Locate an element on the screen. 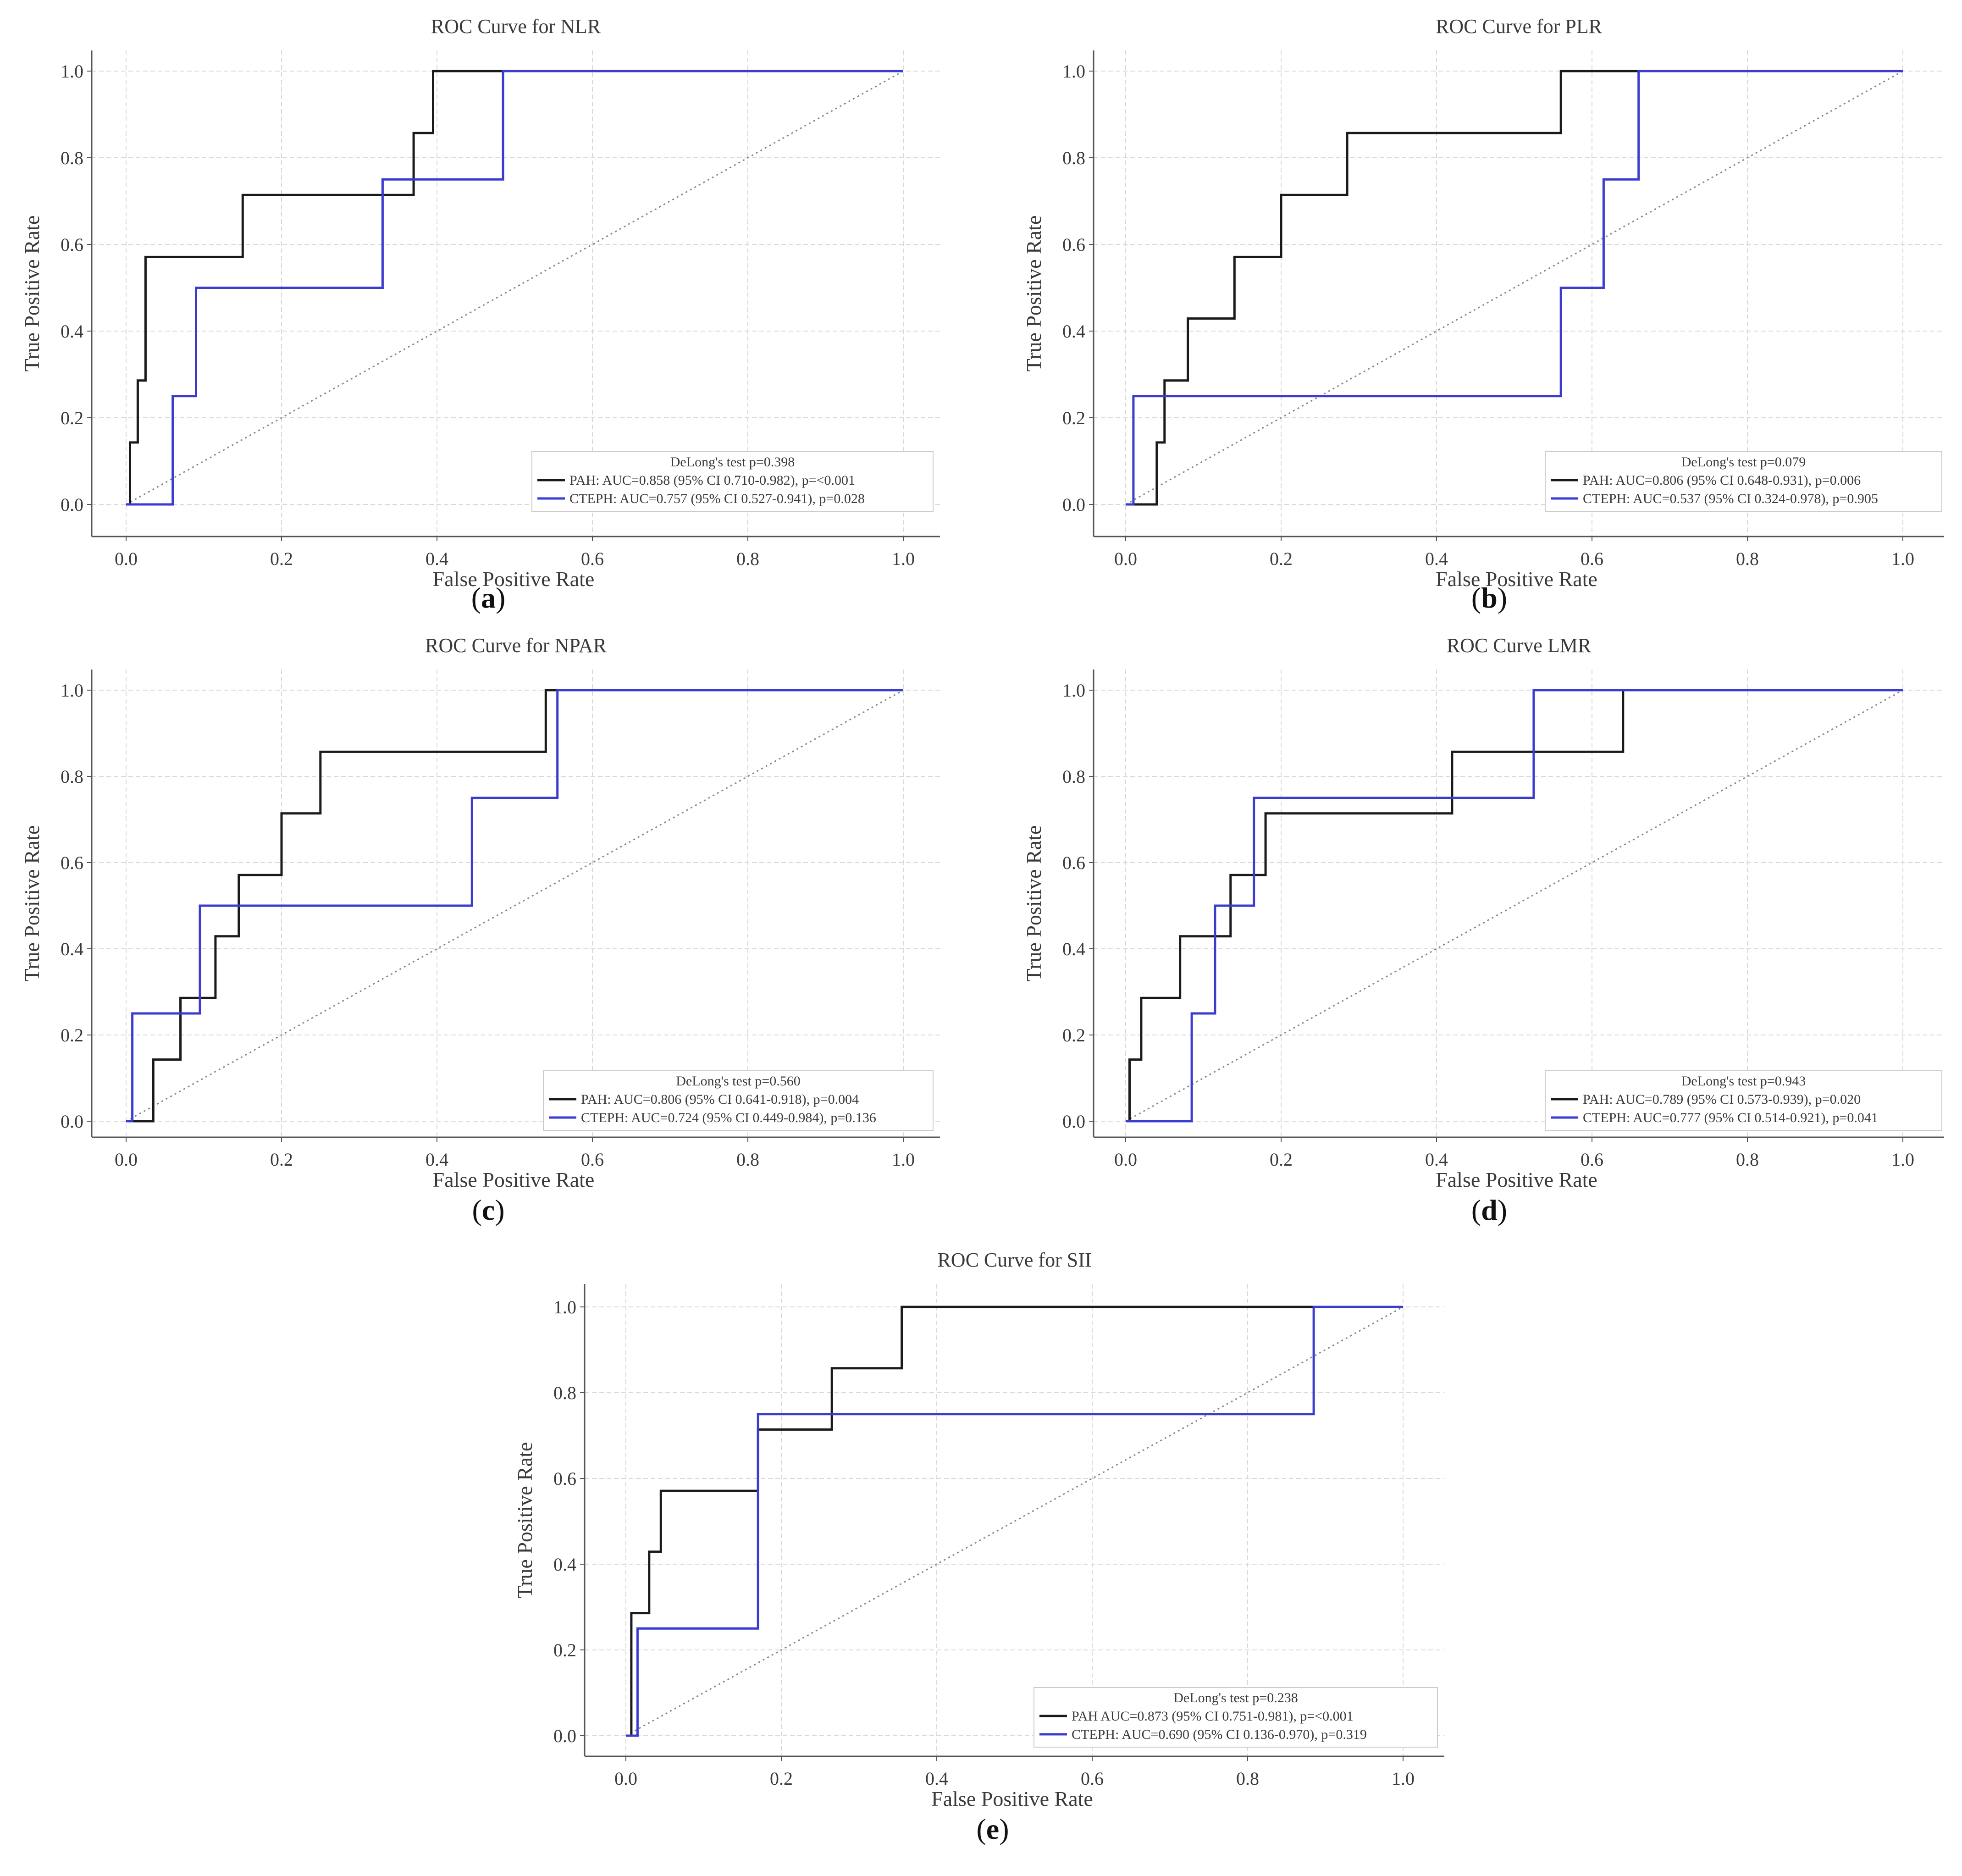 The image size is (1962, 1876). chart-title: ROC Curve for NPAR is located at coordinates (516, 645).